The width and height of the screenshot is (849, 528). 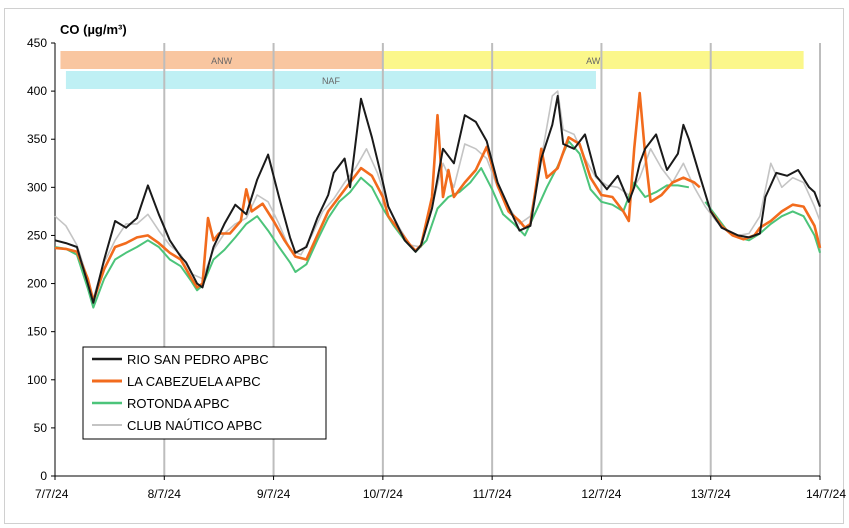 What do you see at coordinates (711, 494) in the screenshot?
I see `x-tick-label: 13/7/24` at bounding box center [711, 494].